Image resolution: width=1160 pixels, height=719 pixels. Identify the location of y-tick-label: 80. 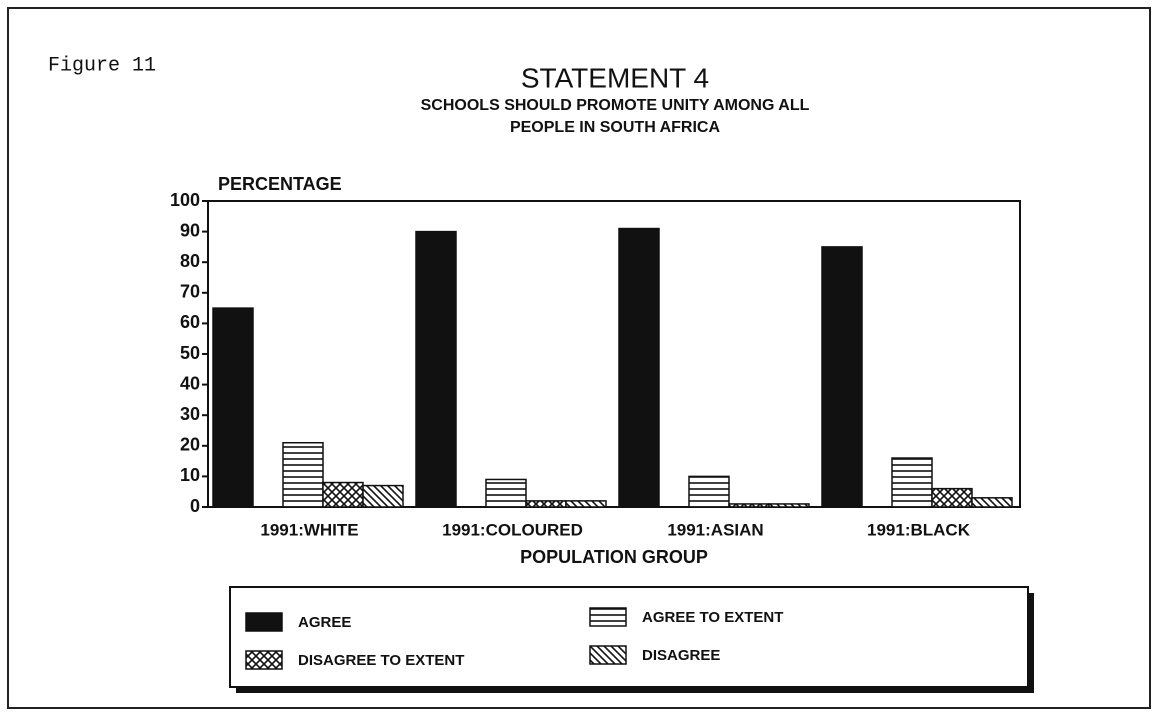
(190, 261).